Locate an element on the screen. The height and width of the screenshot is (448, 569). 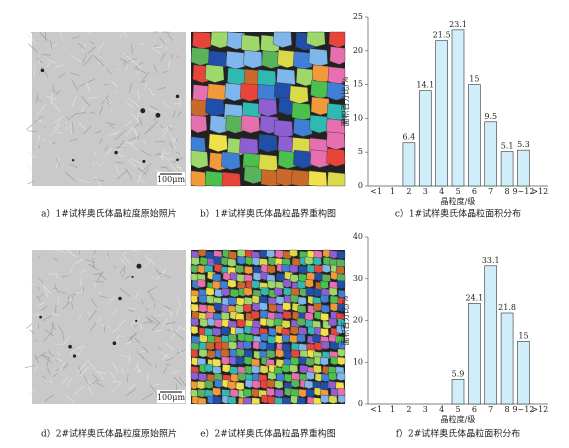
value-label: 15 is located at coordinates (523, 335).